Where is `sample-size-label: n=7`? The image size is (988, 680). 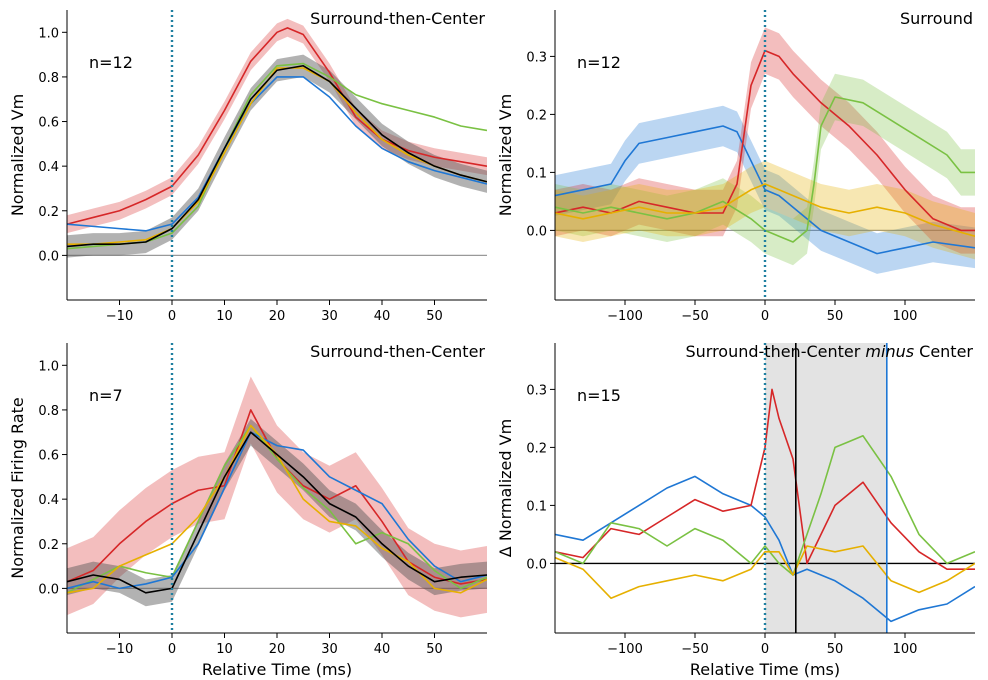 sample-size-label: n=7 is located at coordinates (106, 395).